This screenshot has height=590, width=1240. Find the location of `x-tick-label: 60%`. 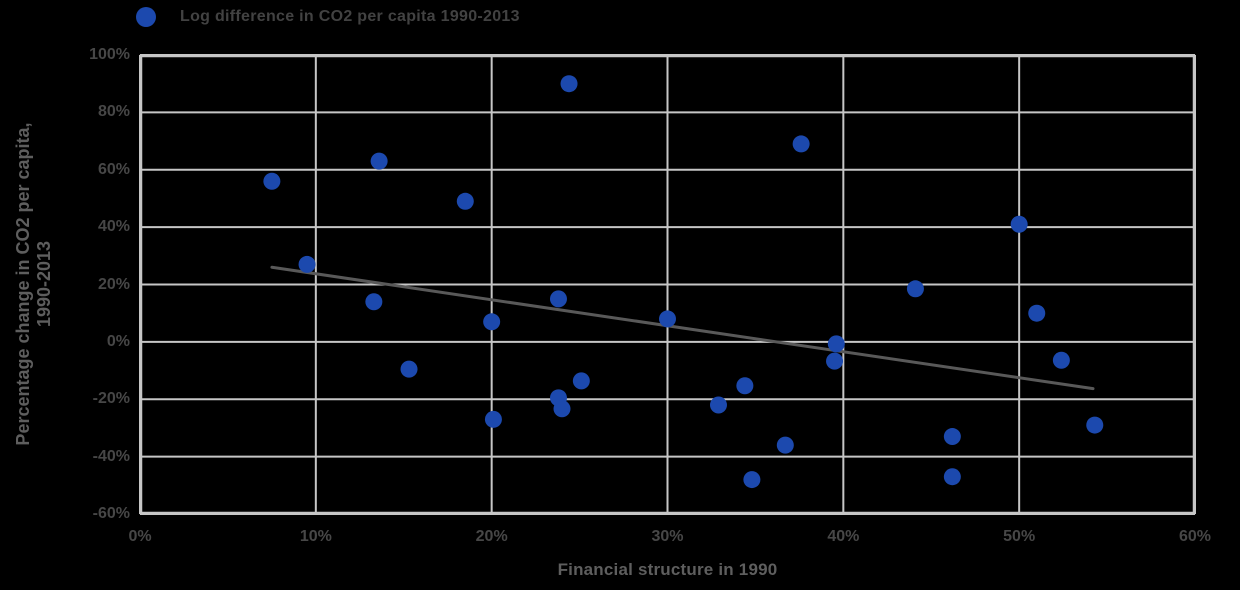

x-tick-label: 60% is located at coordinates (1195, 536).